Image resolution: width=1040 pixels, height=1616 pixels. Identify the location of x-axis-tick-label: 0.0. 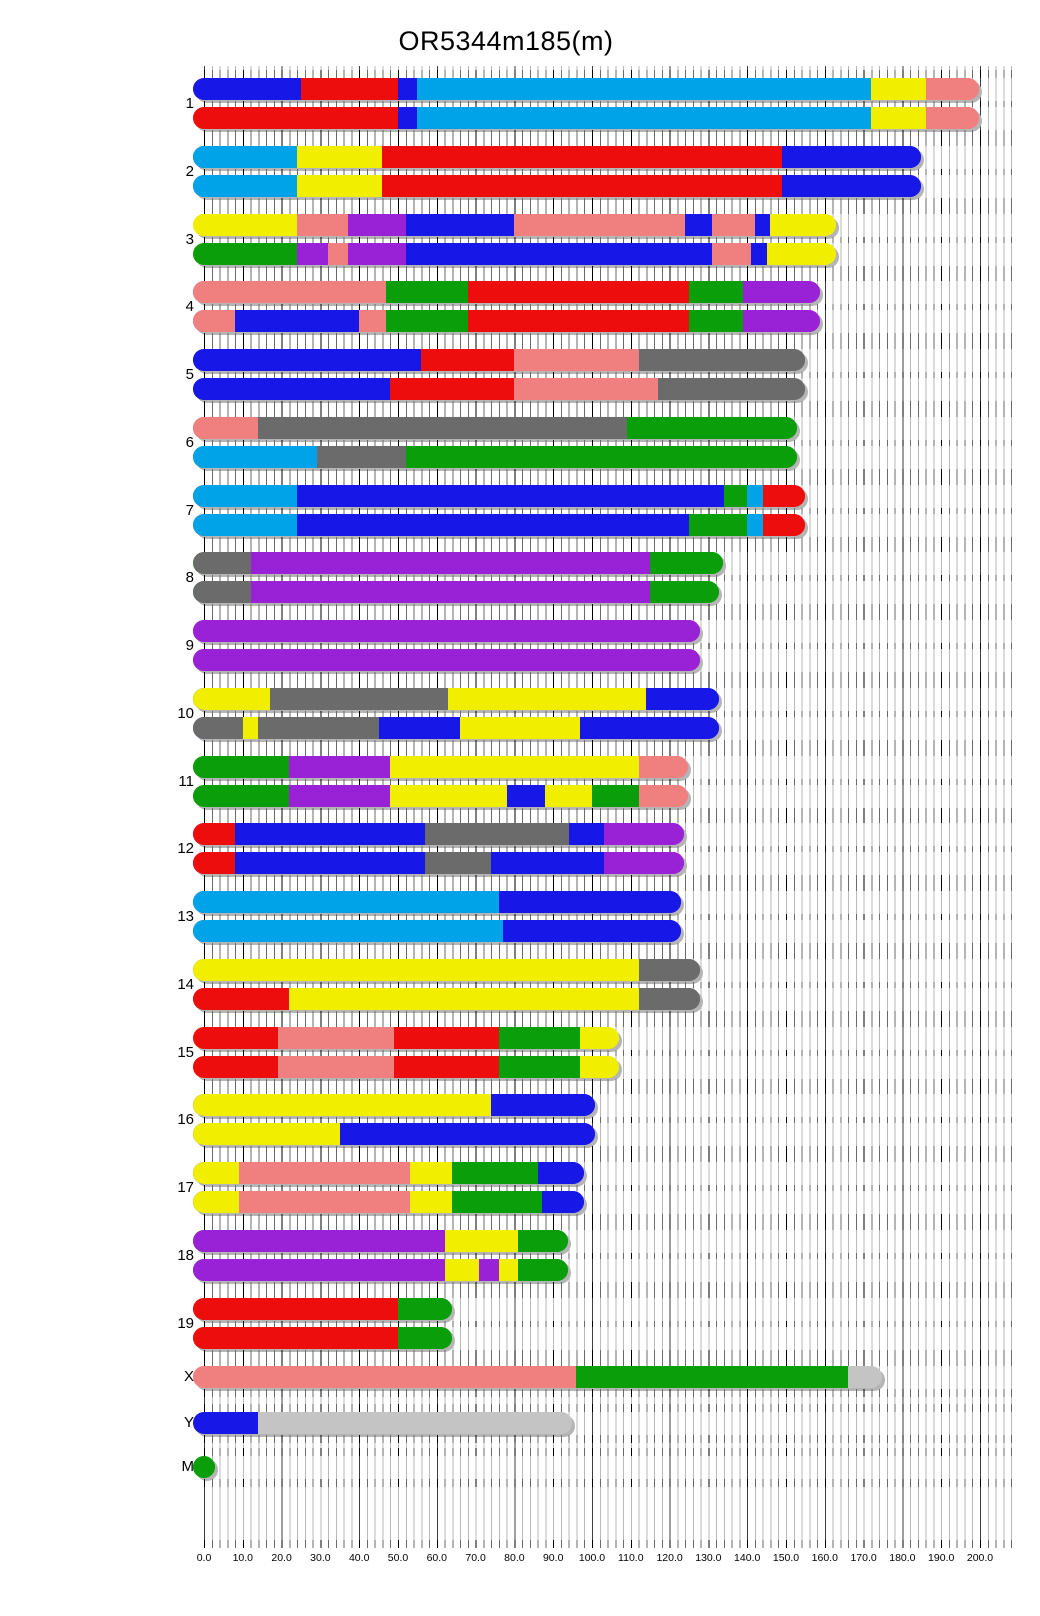
(204, 1558).